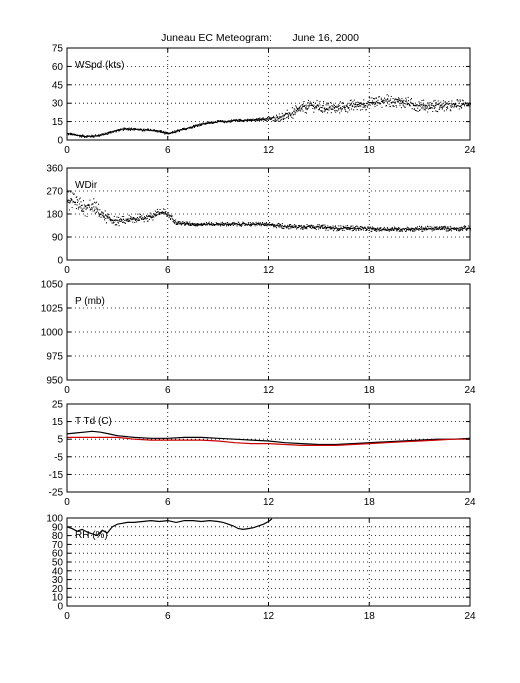  What do you see at coordinates (91, 535) in the screenshot?
I see `panel-label: RH (%)` at bounding box center [91, 535].